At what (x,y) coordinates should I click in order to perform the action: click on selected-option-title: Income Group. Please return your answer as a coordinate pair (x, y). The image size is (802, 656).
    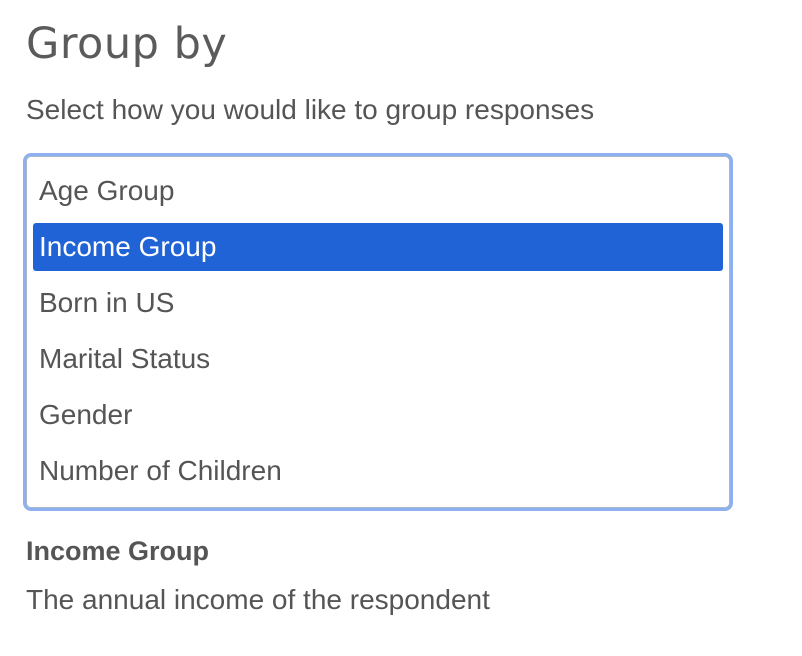
    Looking at the image, I should click on (118, 551).